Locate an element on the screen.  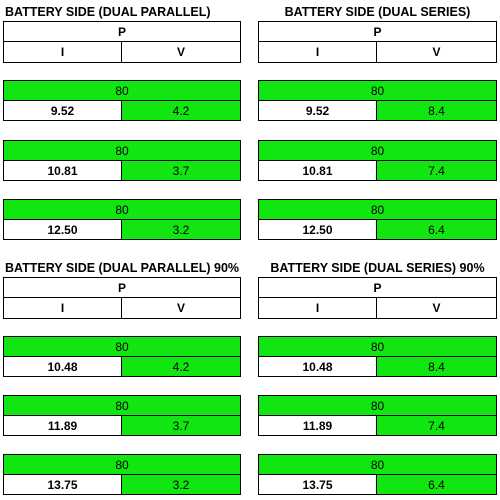
panel-title: BATTERY SIDE (DUAL PARALLEL) 90% is located at coordinates (122, 267).